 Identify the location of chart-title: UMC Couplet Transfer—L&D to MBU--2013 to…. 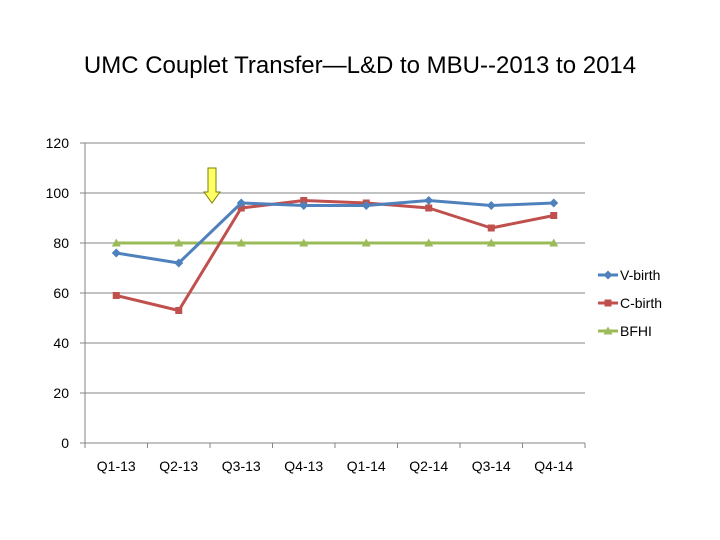
(360, 65).